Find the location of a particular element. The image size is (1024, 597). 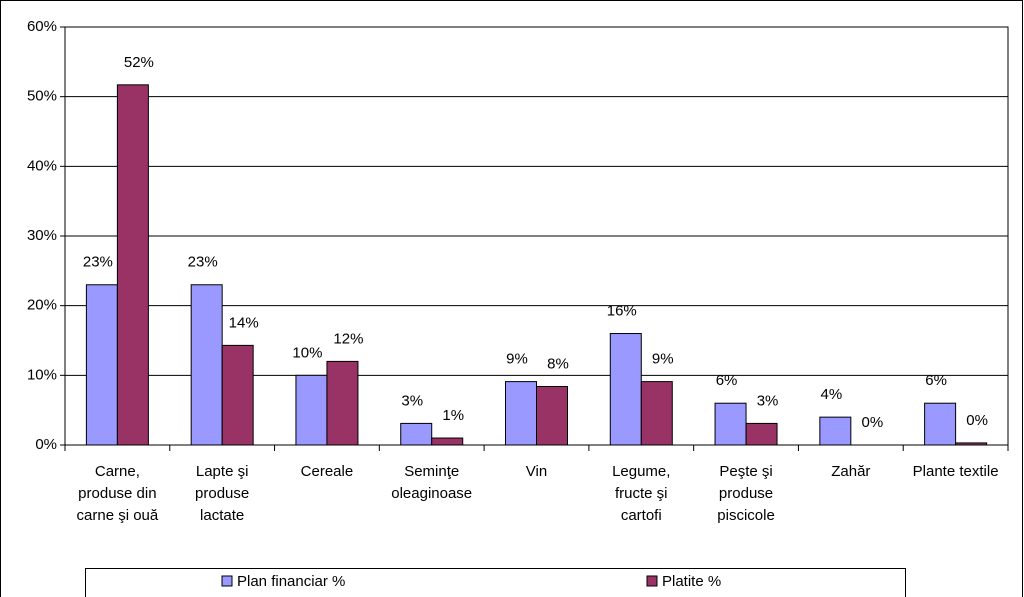

y-tick-label: 20% is located at coordinates (42, 305).